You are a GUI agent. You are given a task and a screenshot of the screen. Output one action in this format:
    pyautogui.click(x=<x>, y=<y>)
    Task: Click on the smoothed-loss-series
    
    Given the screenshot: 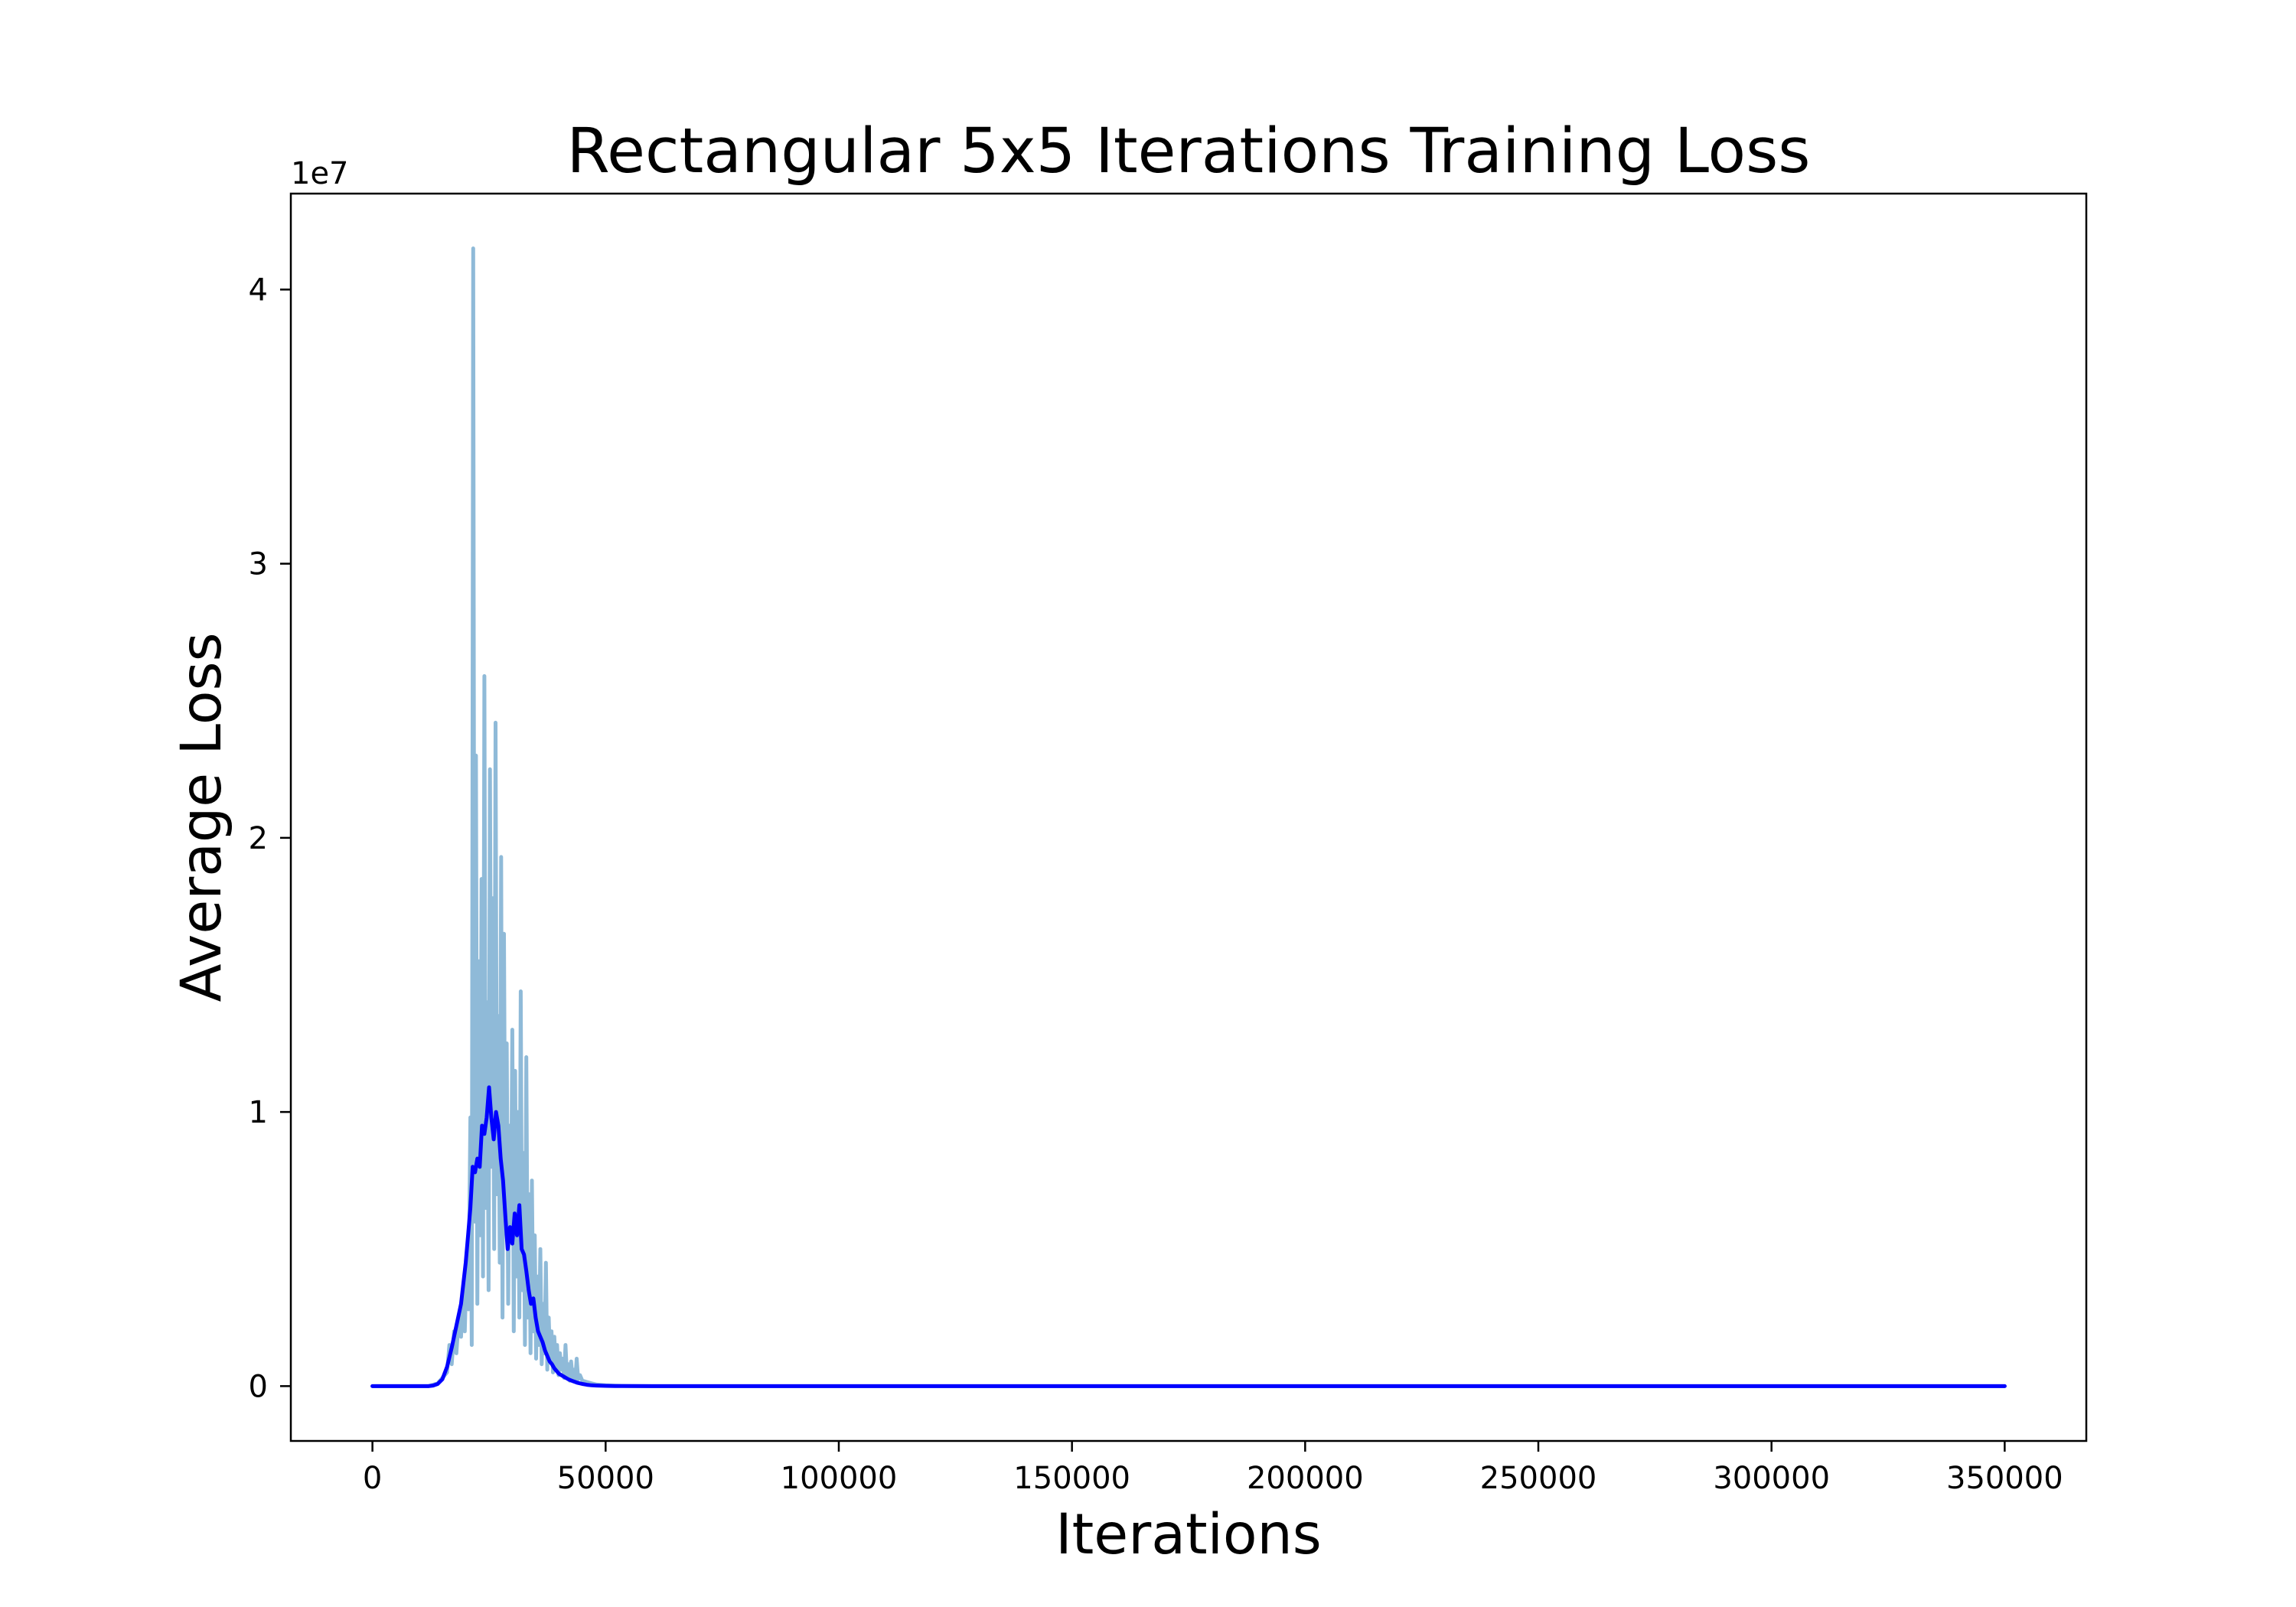 What is the action you would take?
    pyautogui.click(x=1188, y=1236)
    